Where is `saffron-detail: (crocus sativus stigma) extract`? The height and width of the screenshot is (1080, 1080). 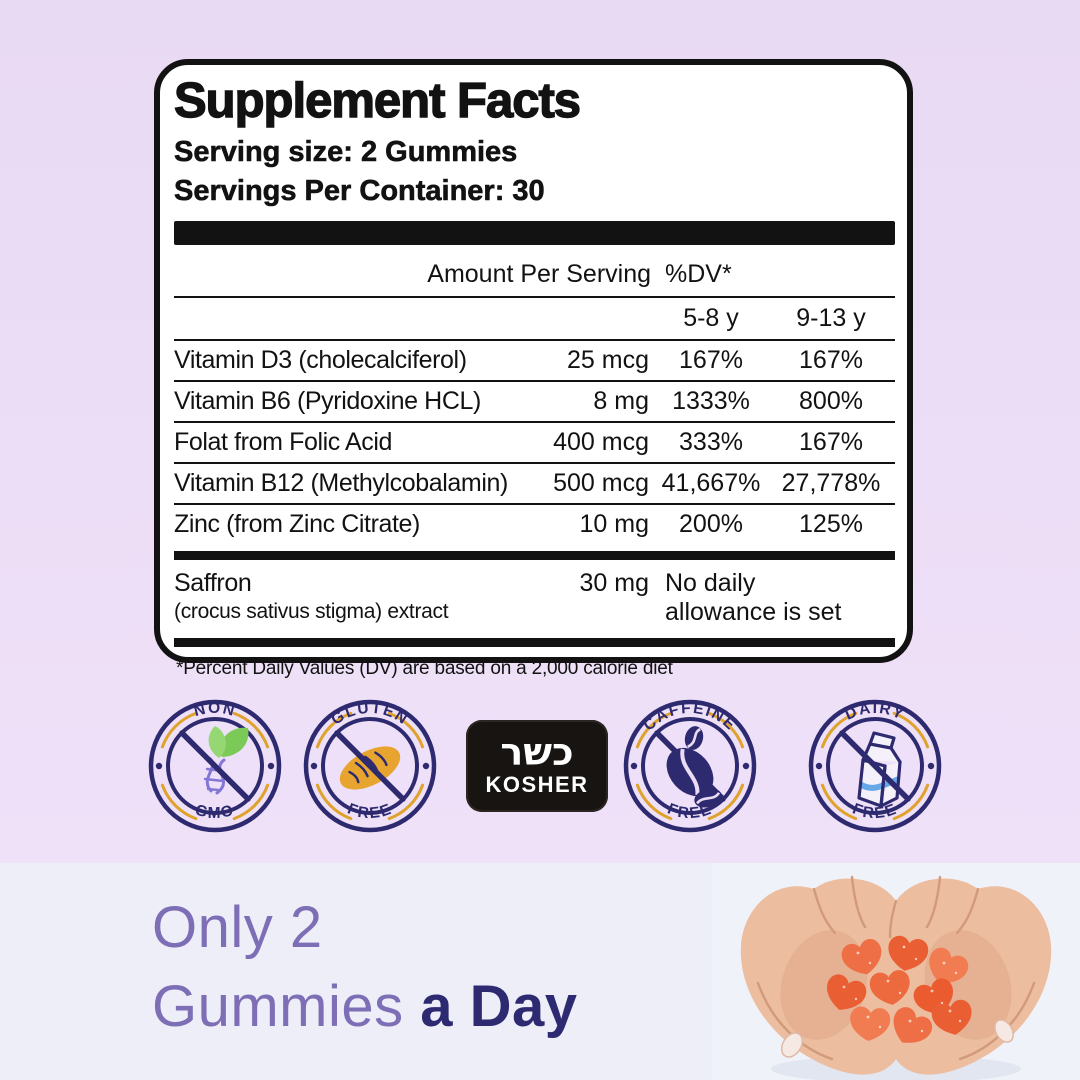 saffron-detail: (crocus sativus stigma) extract is located at coordinates (311, 611).